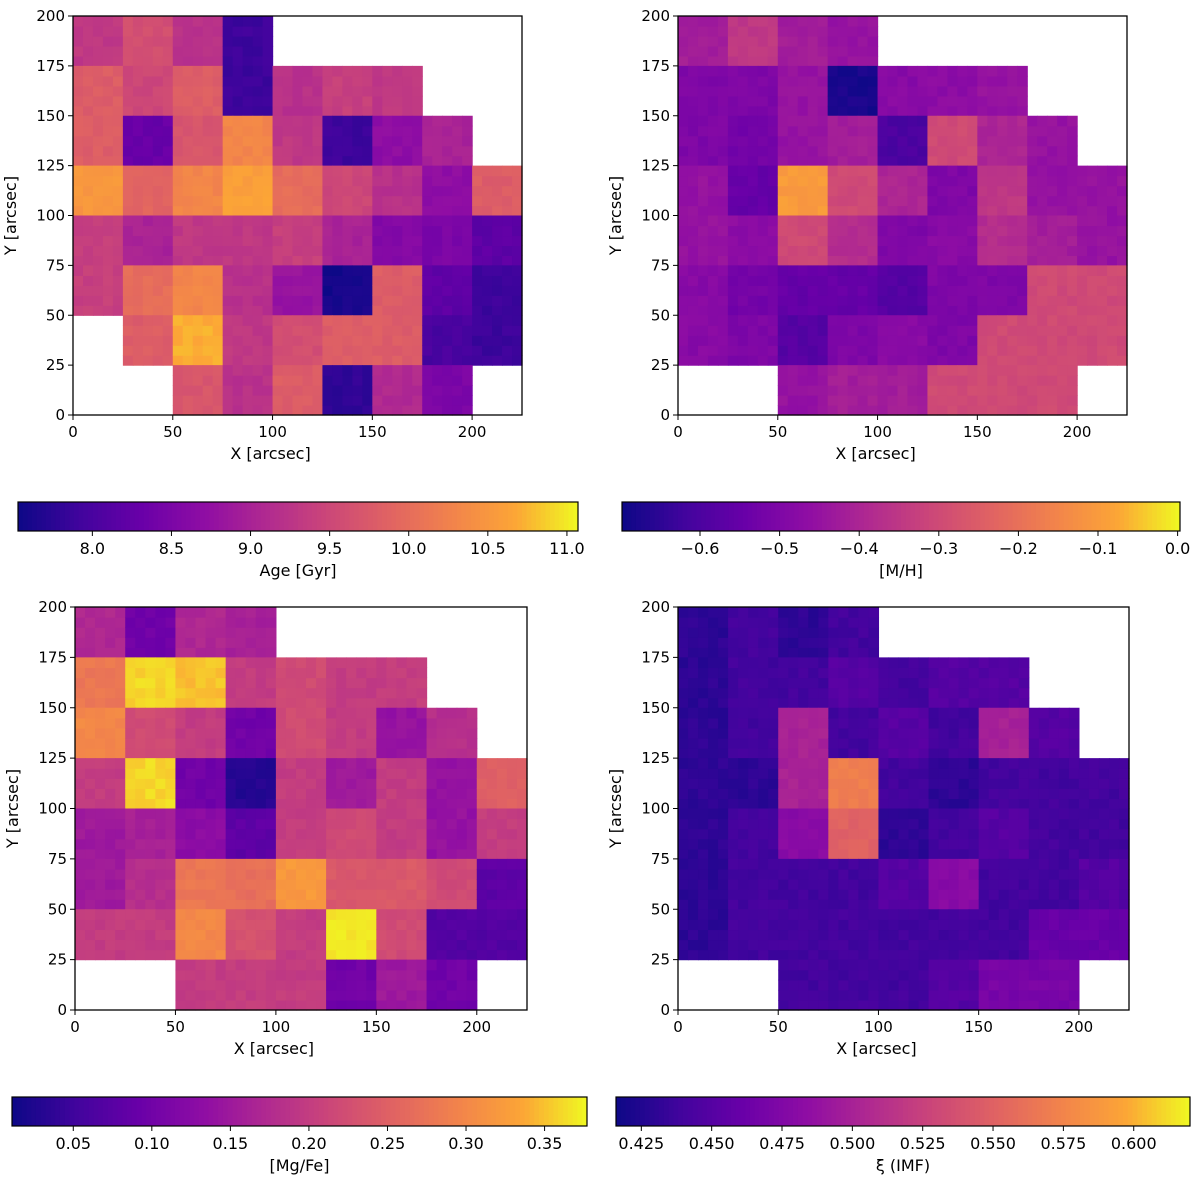 The height and width of the screenshot is (1184, 1200). I want to click on colorbar-tick-label: −0.3, so click(938, 548).